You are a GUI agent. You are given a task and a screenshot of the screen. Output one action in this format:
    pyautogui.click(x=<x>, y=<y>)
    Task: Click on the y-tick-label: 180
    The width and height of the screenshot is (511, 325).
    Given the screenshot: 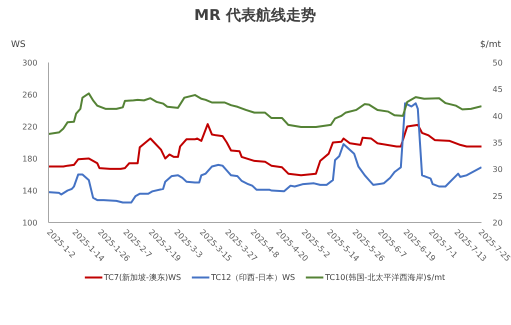 What is the action you would take?
    pyautogui.click(x=30, y=159)
    